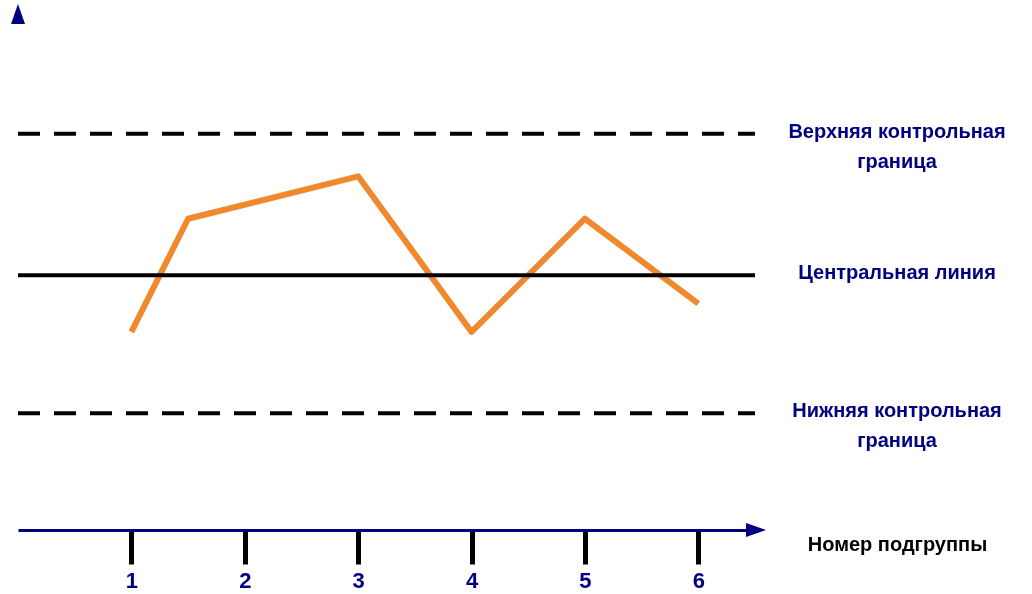 The width and height of the screenshot is (1032, 594). Describe the element at coordinates (897, 145) in the screenshot. I see `ref-line-label: Верхняя контрольная граница` at that location.